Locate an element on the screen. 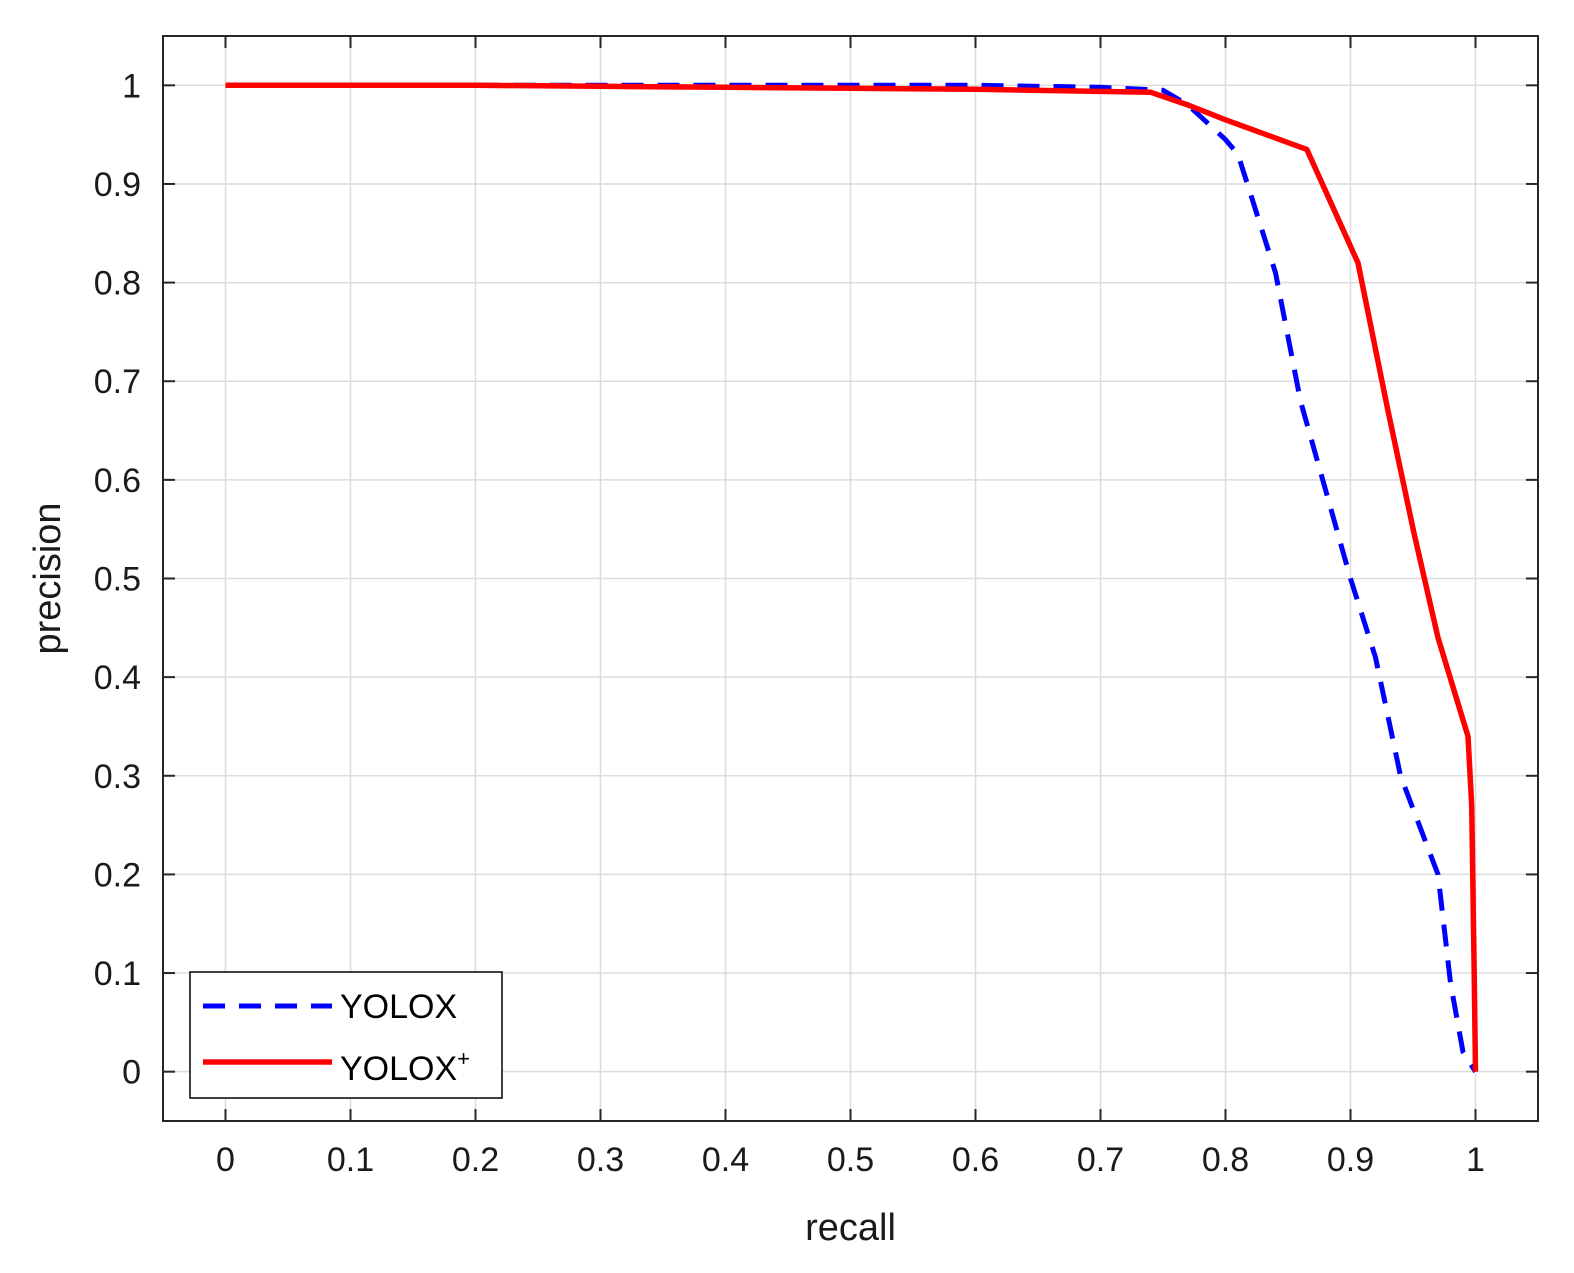 This screenshot has height=1273, width=1574. x-tick-label: 0.7 is located at coordinates (1100, 1160).